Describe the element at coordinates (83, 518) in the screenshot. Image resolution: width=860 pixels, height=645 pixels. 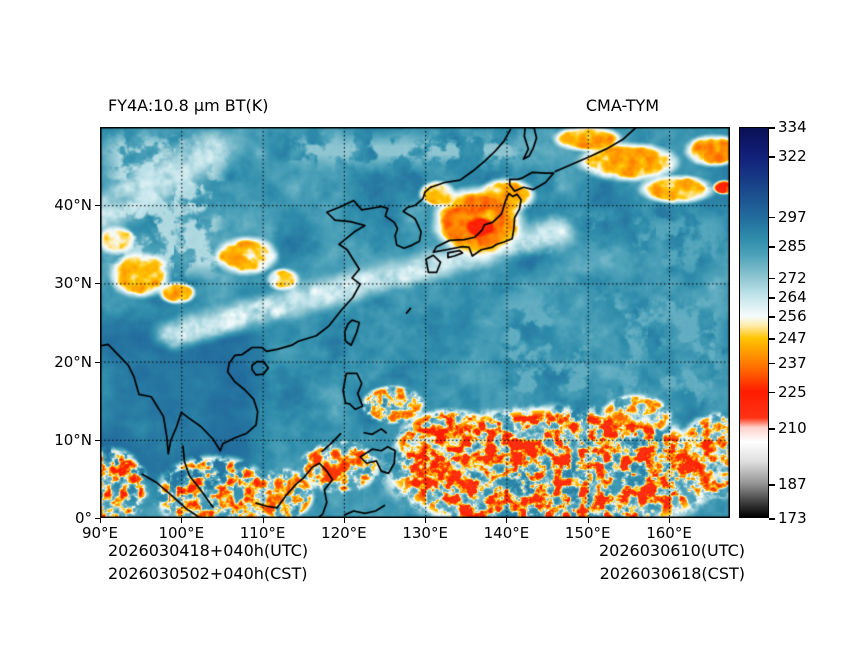
I see `y-tick-label: 0°` at that location.